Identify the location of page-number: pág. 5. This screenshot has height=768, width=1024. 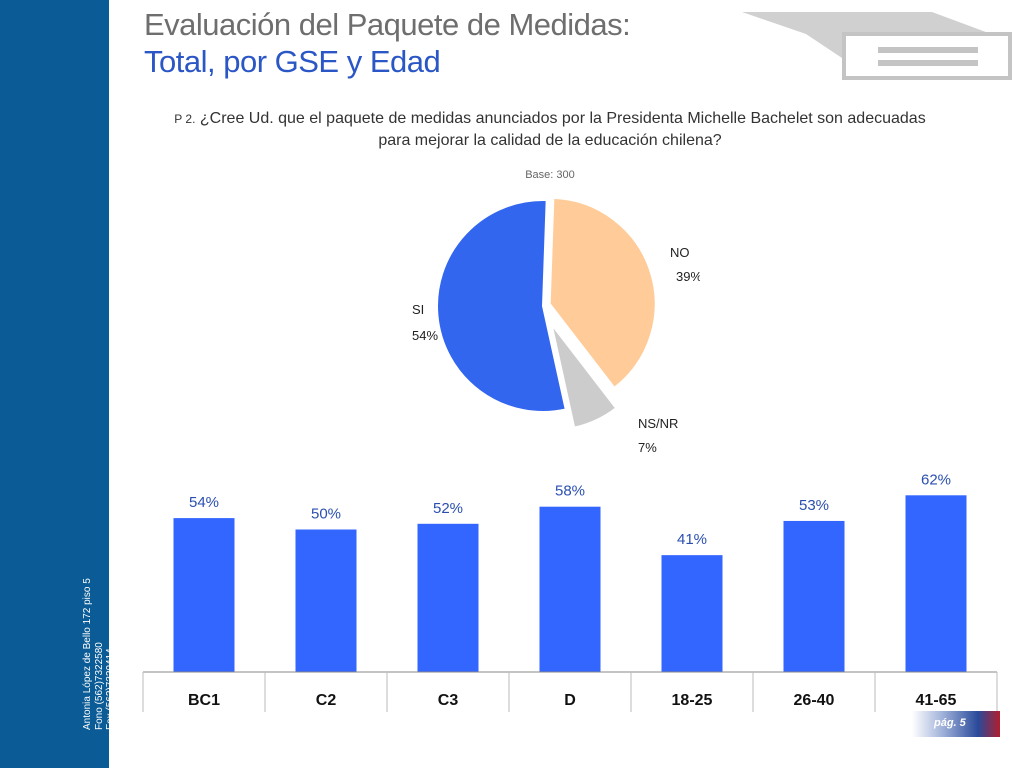
(950, 723).